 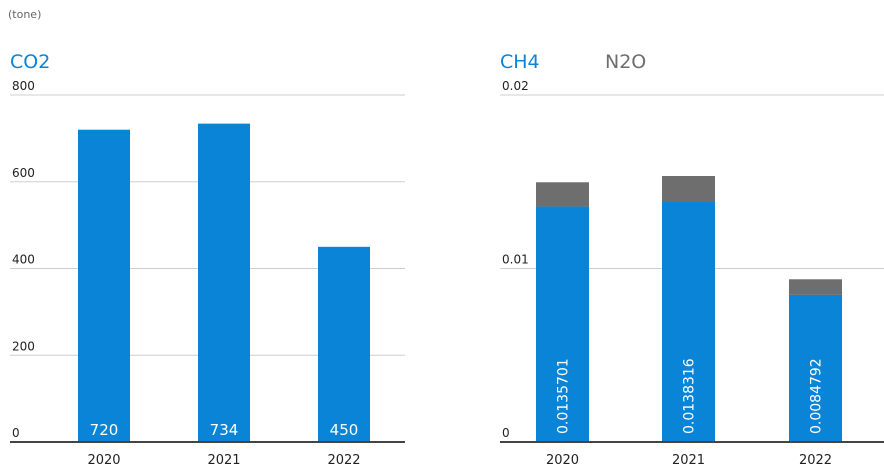 I want to click on data-label: 0.0084792, so click(x=817, y=396).